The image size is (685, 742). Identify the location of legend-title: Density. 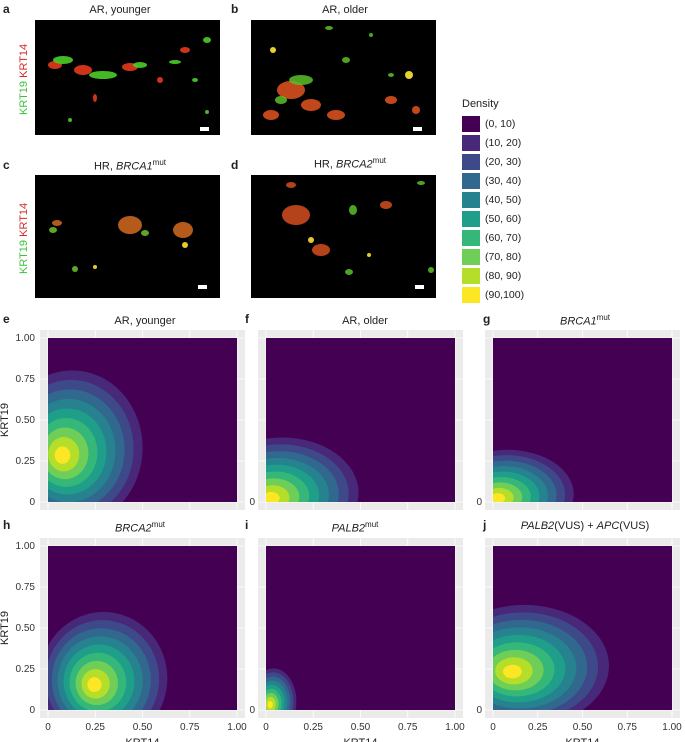
(480, 104).